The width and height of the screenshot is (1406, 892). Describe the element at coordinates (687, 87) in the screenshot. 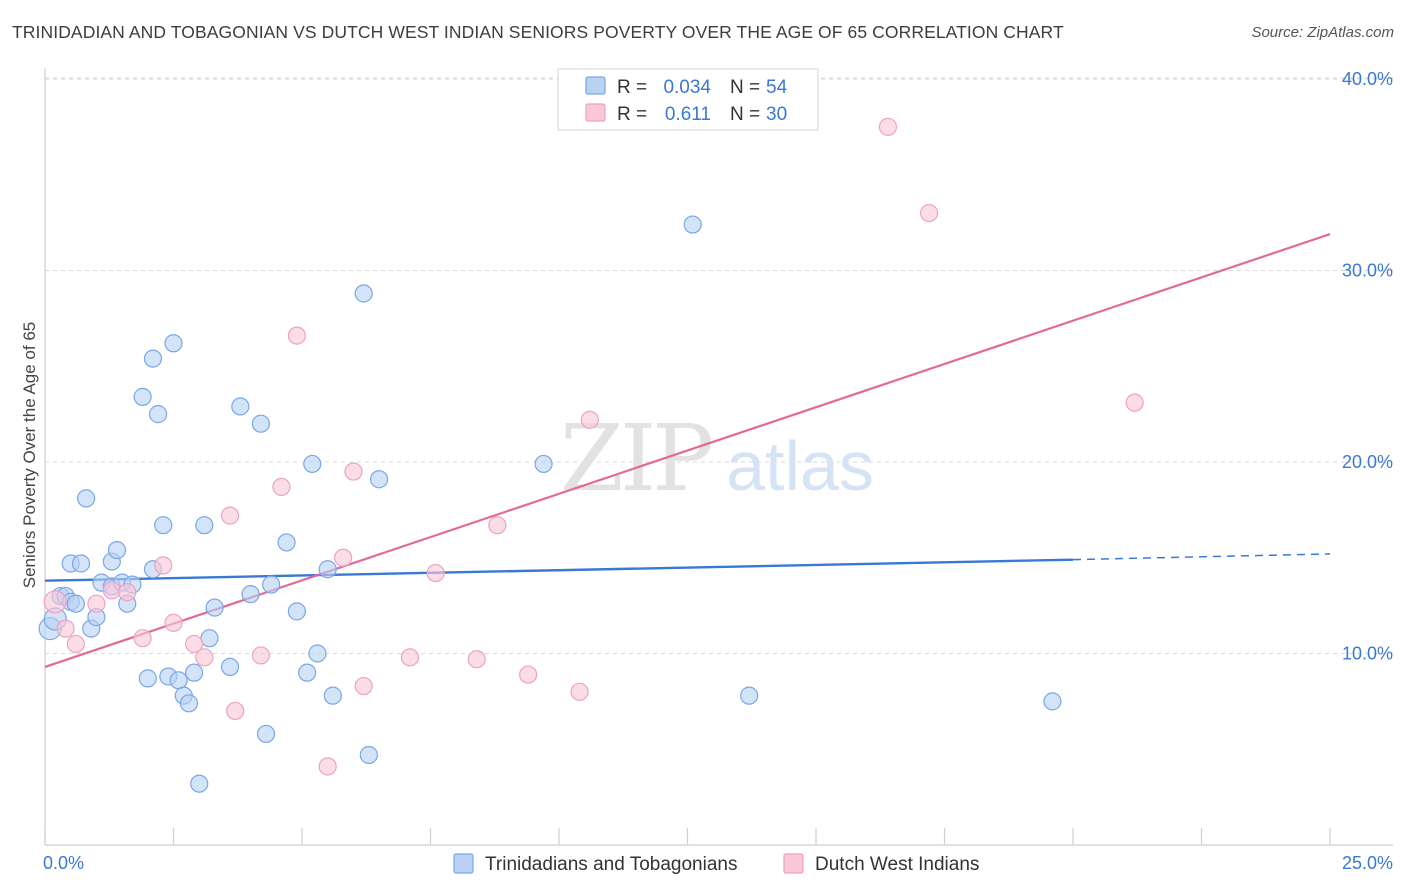

I see `legend-r-value: 0.034` at that location.